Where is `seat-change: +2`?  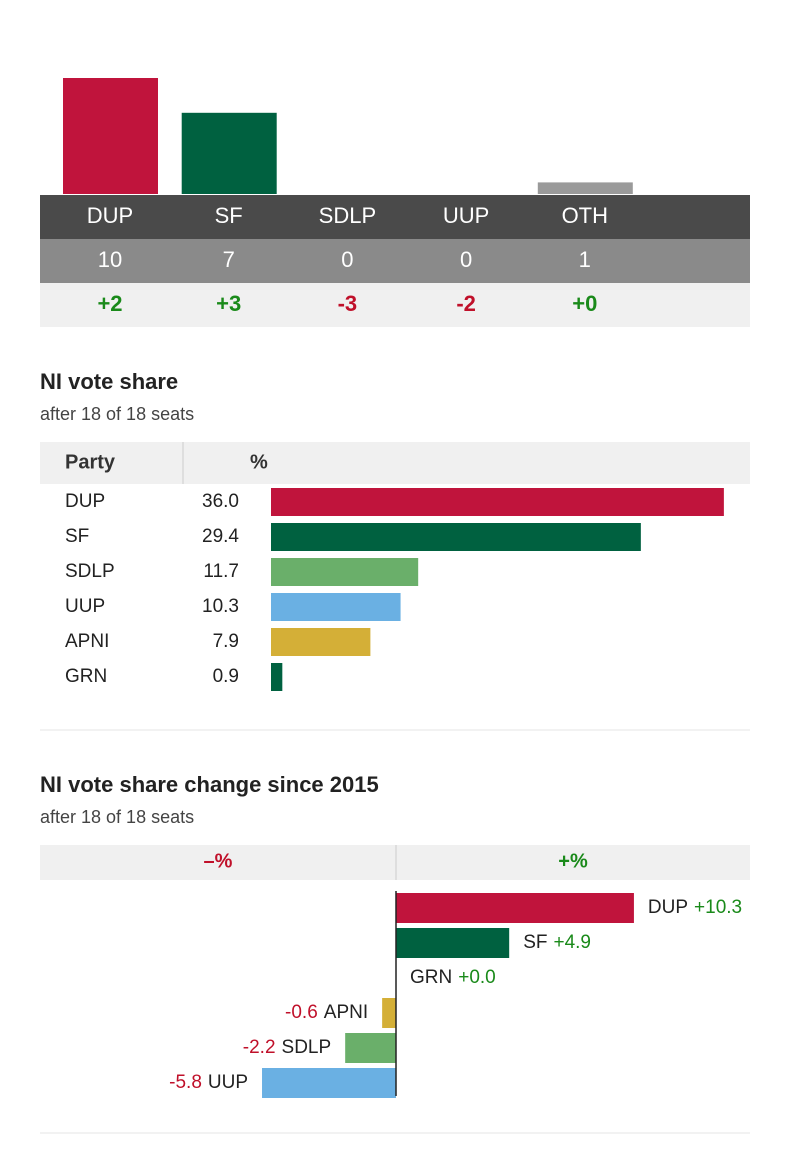
seat-change: +2 is located at coordinates (109, 303).